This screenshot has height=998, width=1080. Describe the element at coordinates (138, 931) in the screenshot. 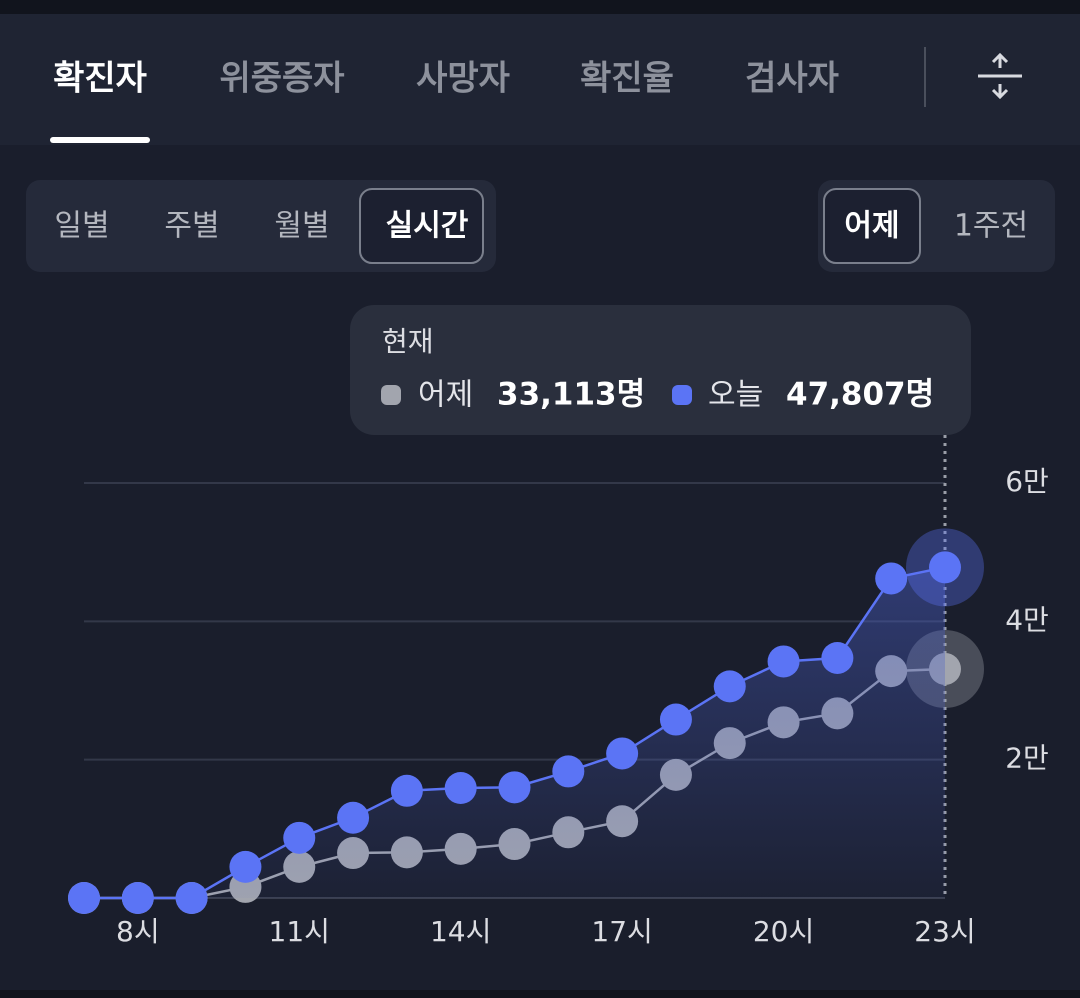

I see `x-tick-label: 8시` at that location.